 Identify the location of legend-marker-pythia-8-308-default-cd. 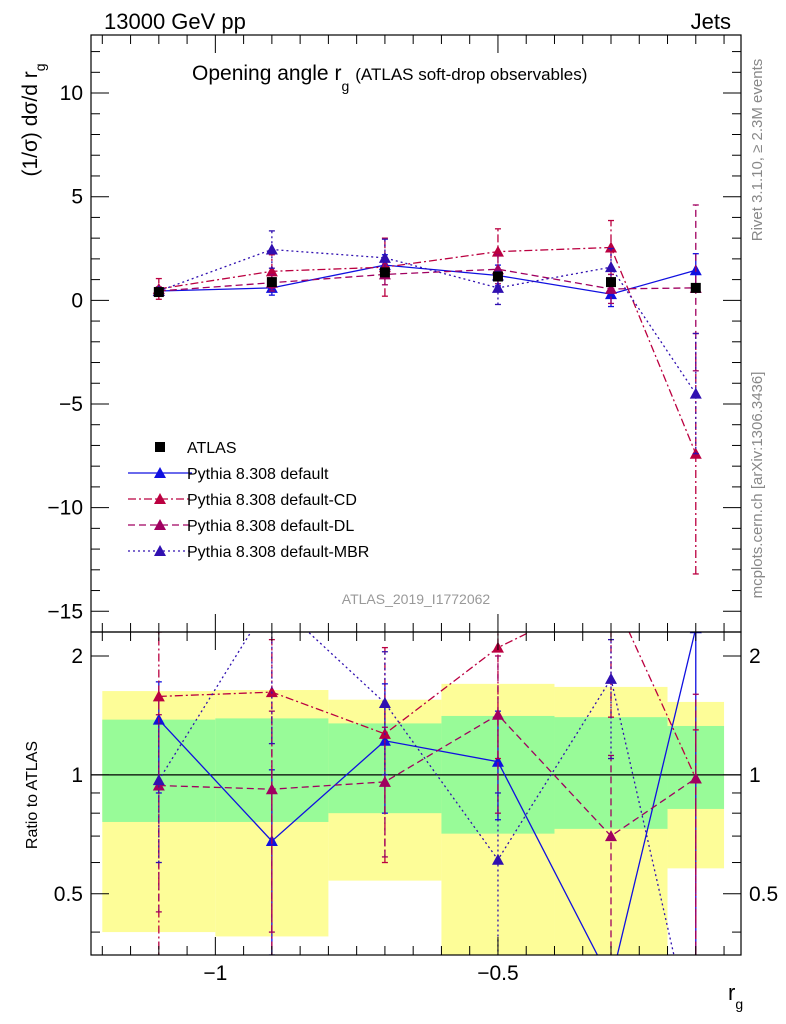
(160, 498).